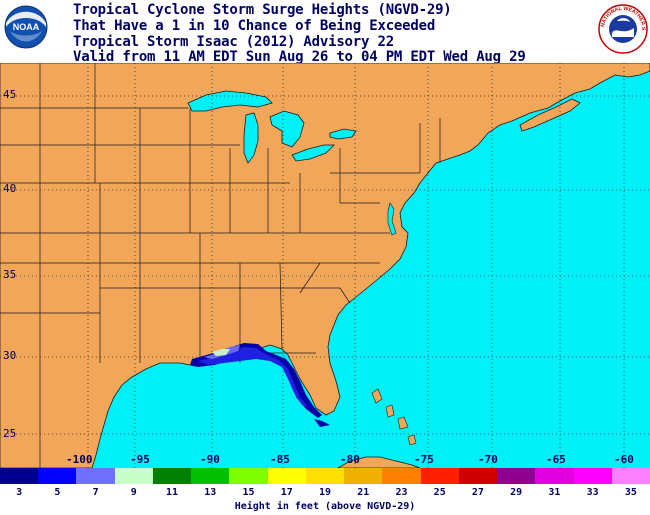 The width and height of the screenshot is (650, 515). What do you see at coordinates (79, 459) in the screenshot?
I see `lon-label-neg100: -100` at bounding box center [79, 459].